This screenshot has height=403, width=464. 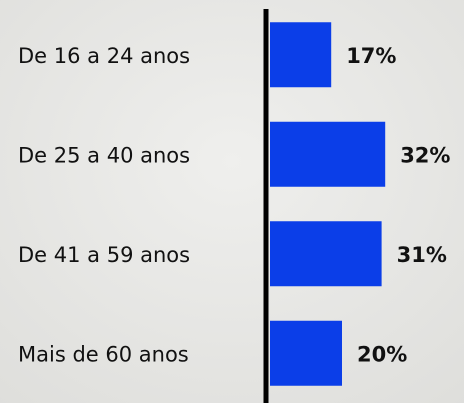 I want to click on value-label: 32%, so click(x=425, y=155).